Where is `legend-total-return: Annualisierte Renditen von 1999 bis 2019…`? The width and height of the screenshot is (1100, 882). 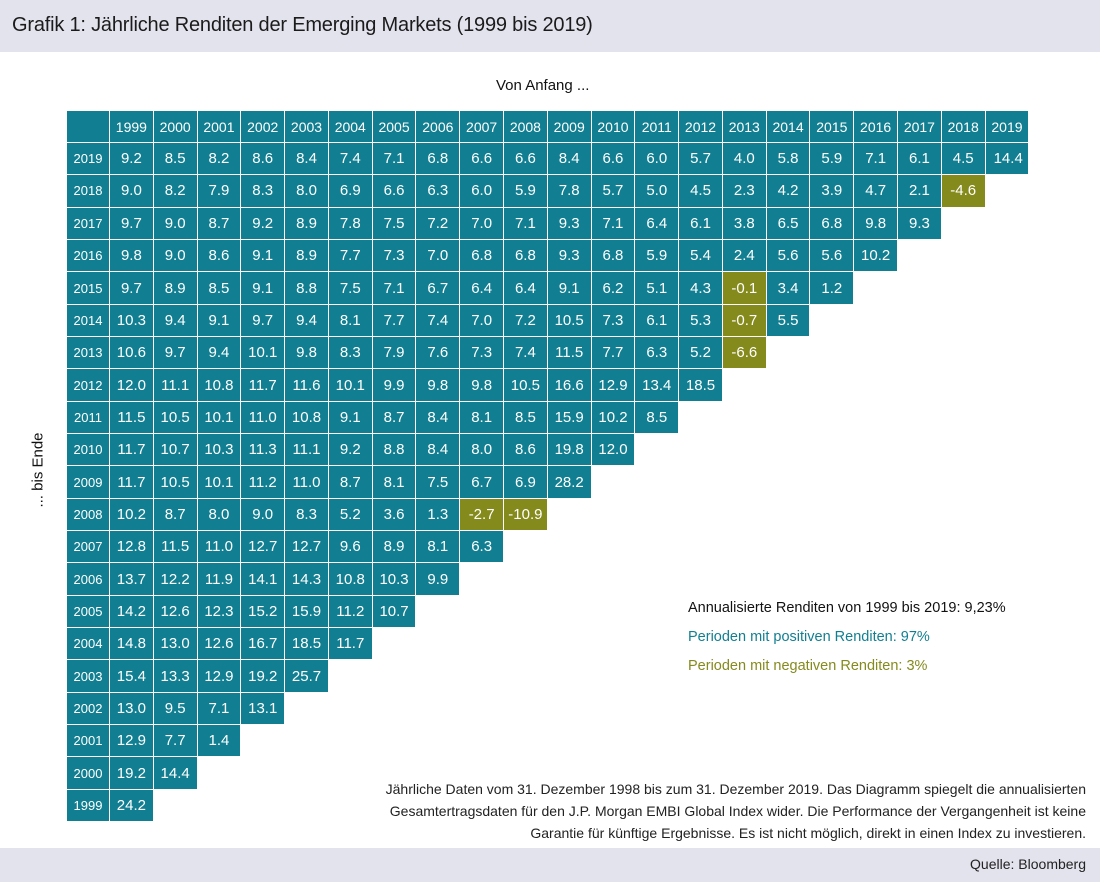 legend-total-return: Annualisierte Renditen von 1999 bis 2019… is located at coordinates (847, 608).